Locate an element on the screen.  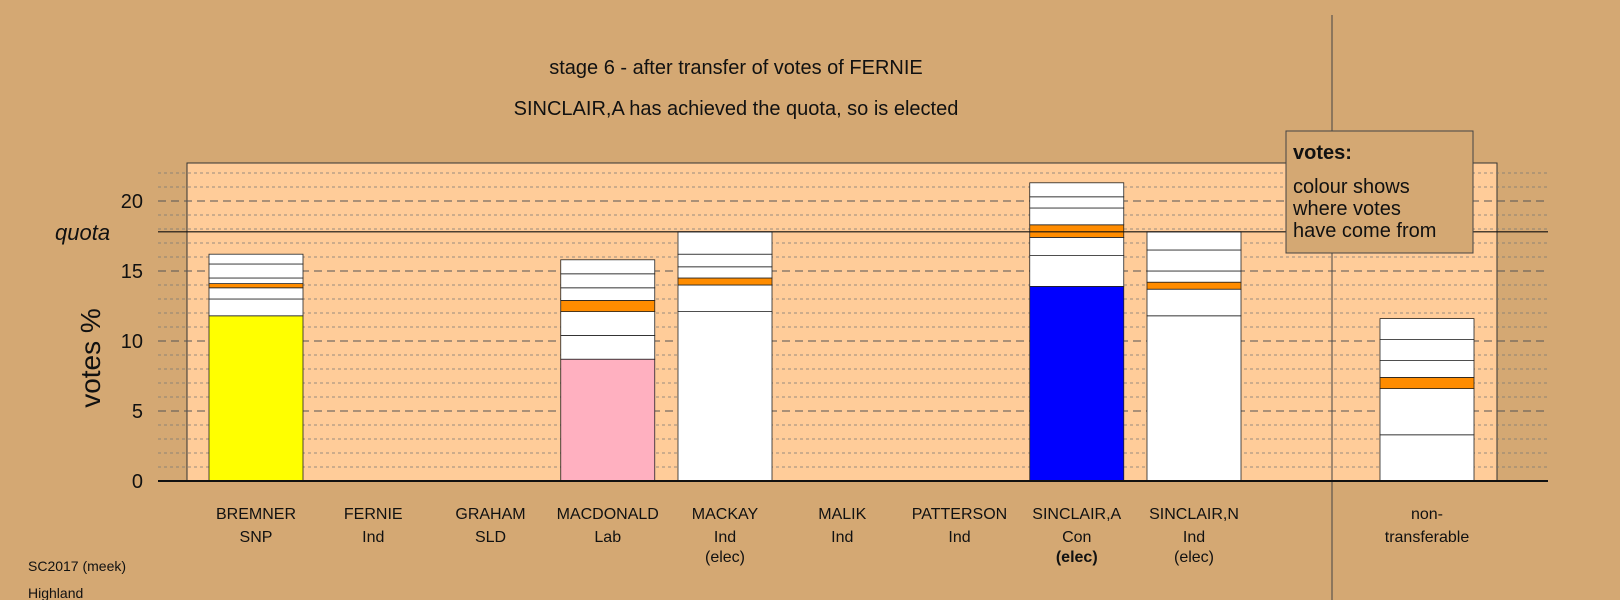
candidate-name: PATTERSON is located at coordinates (959, 514).